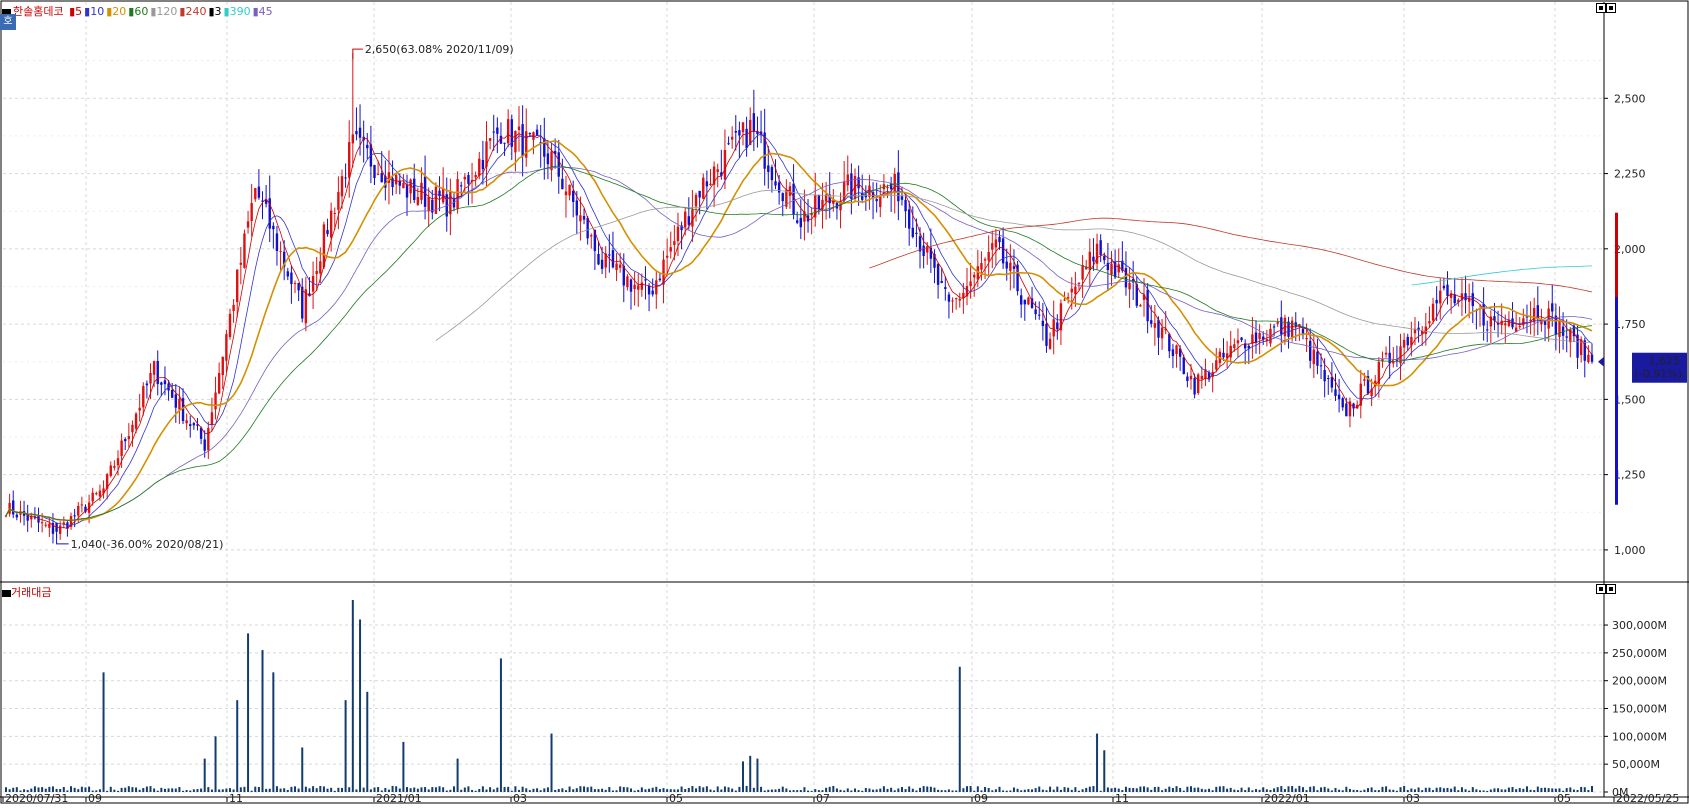 This screenshot has height=808, width=1689. I want to click on volume-panel-restore-button, so click(1601, 589).